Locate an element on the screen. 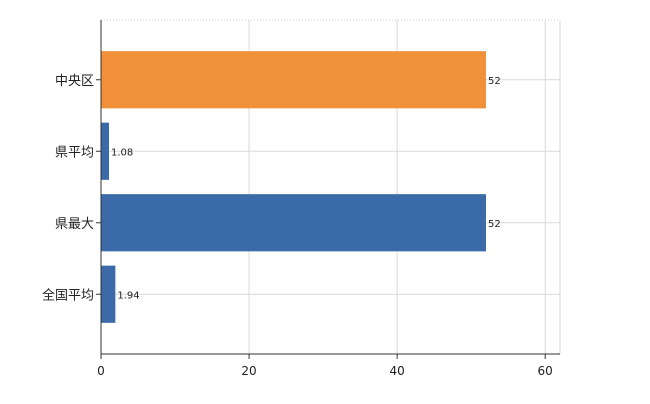 This screenshot has width=650, height=404. data-label: 1.94 is located at coordinates (128, 295).